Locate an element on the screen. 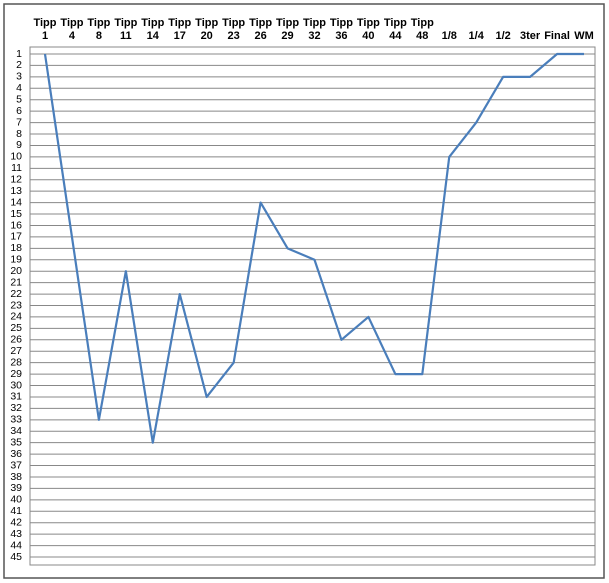  y-tick-label: 23 is located at coordinates (16, 305).